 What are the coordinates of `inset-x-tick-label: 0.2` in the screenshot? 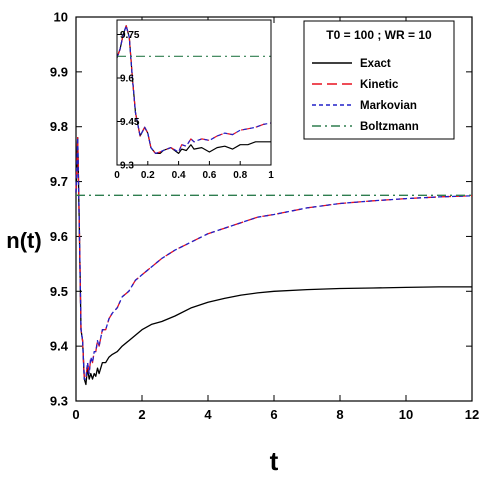 It's located at (148, 175).